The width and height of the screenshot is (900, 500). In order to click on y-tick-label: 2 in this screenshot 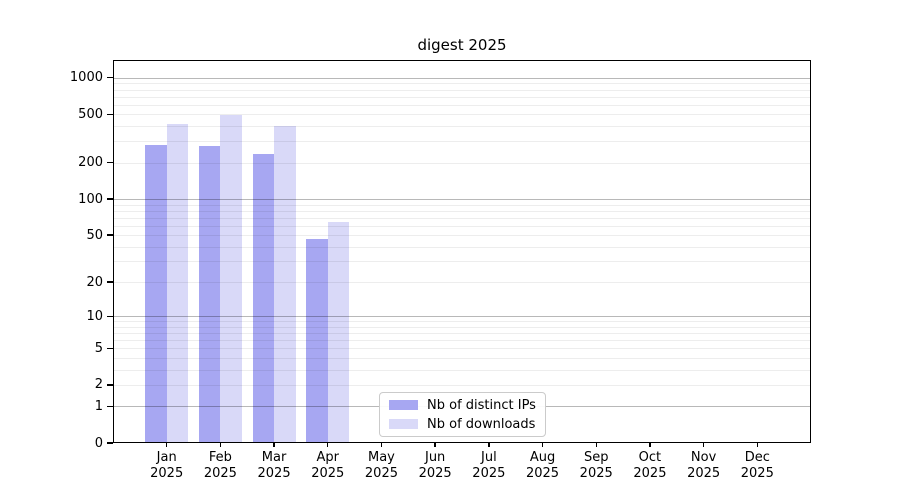, I will do `click(98, 385)`.